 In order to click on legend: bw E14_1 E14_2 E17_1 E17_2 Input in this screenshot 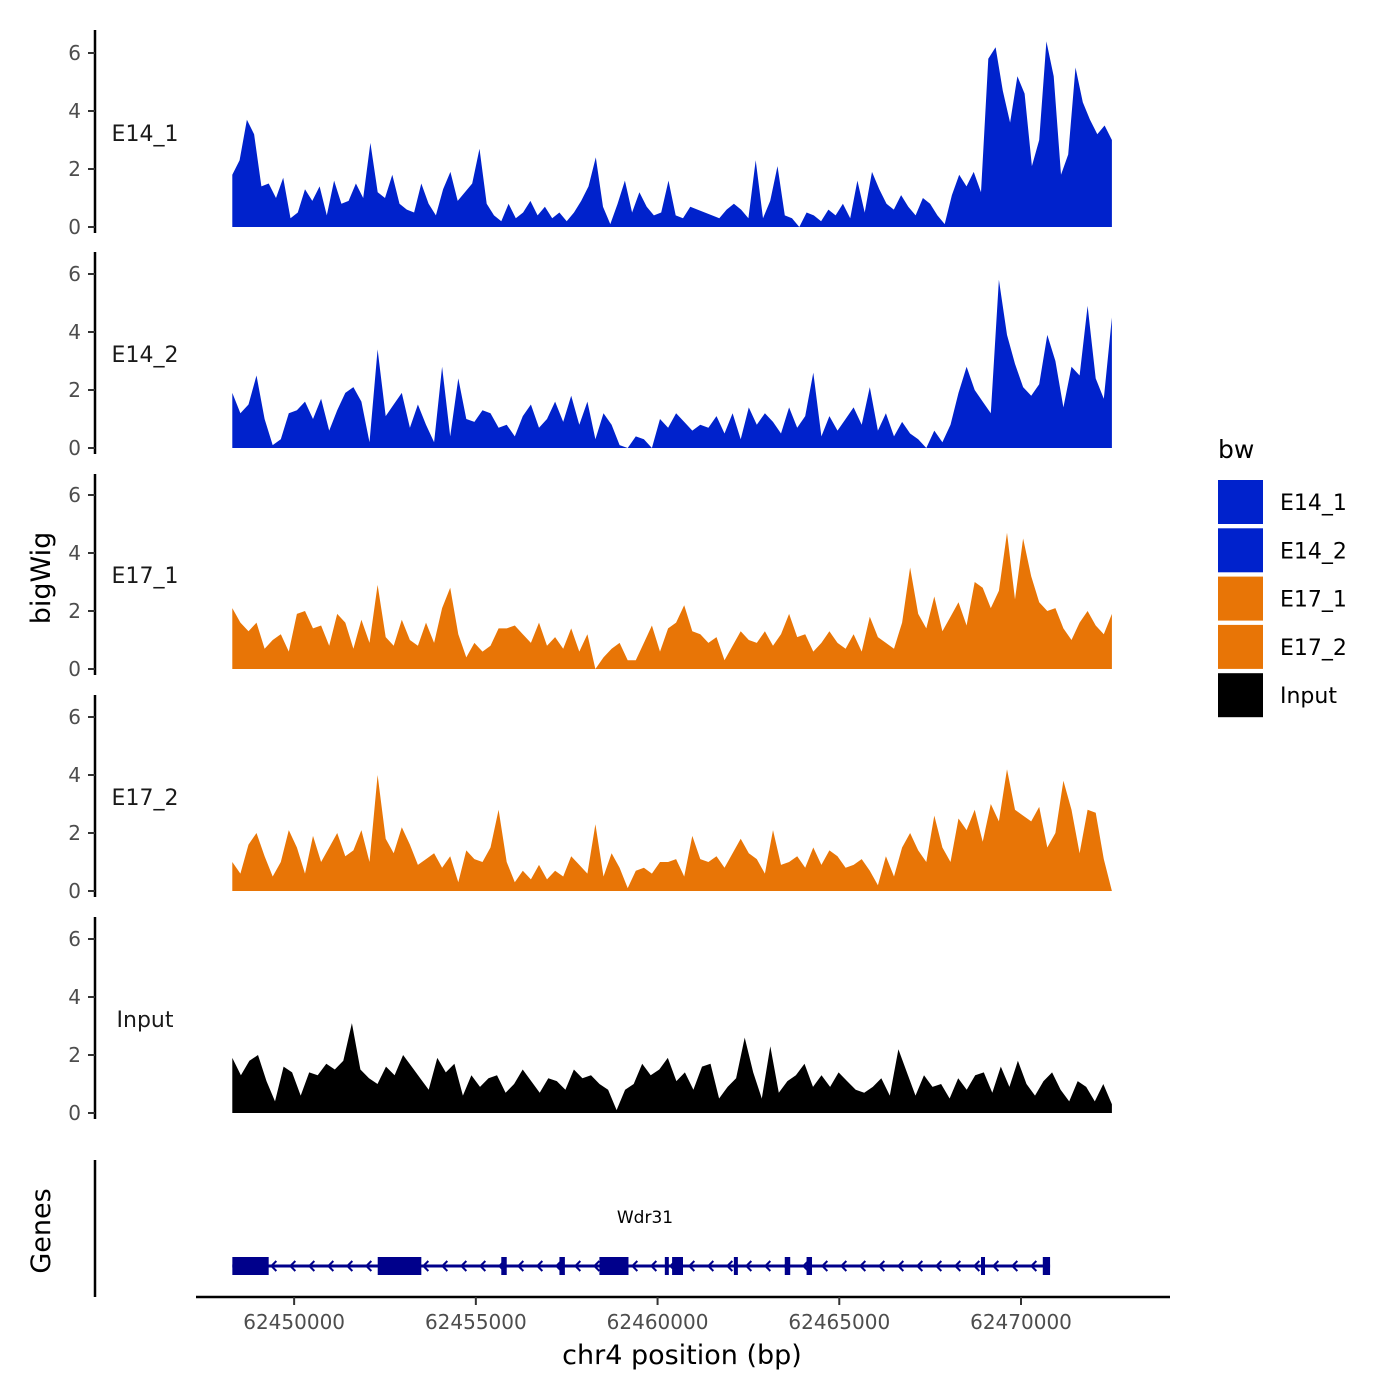, I will do `click(1282, 576)`.